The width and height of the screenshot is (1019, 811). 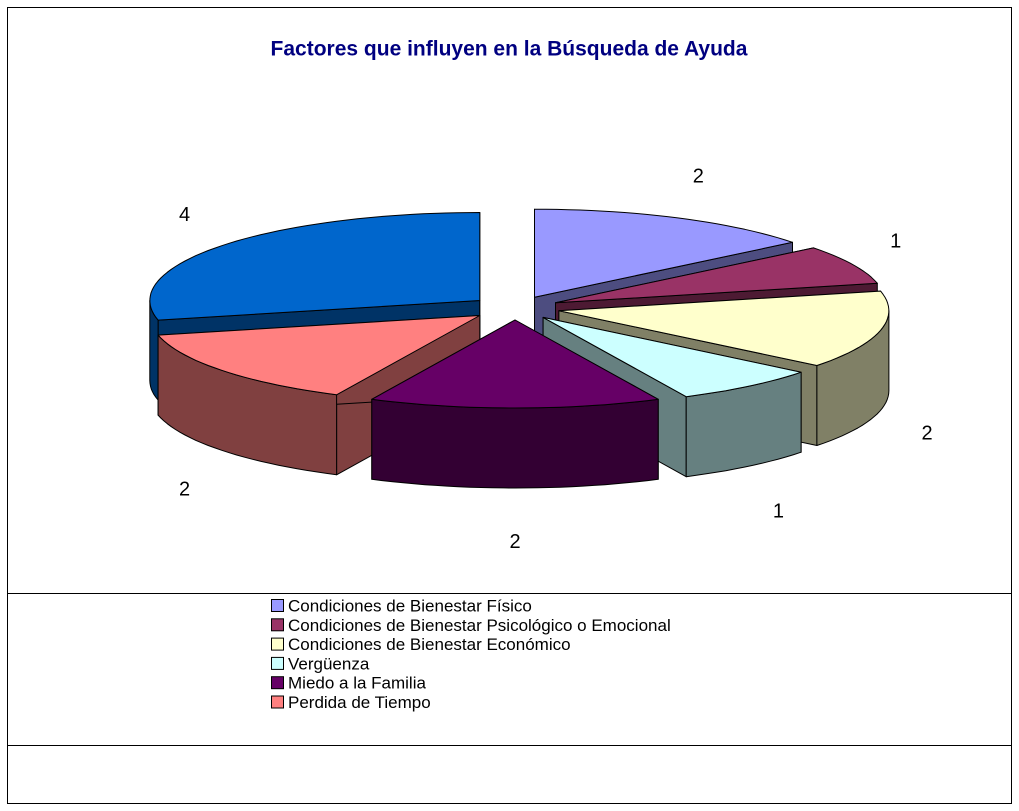 What do you see at coordinates (515, 443) in the screenshot?
I see `slice-wall` at bounding box center [515, 443].